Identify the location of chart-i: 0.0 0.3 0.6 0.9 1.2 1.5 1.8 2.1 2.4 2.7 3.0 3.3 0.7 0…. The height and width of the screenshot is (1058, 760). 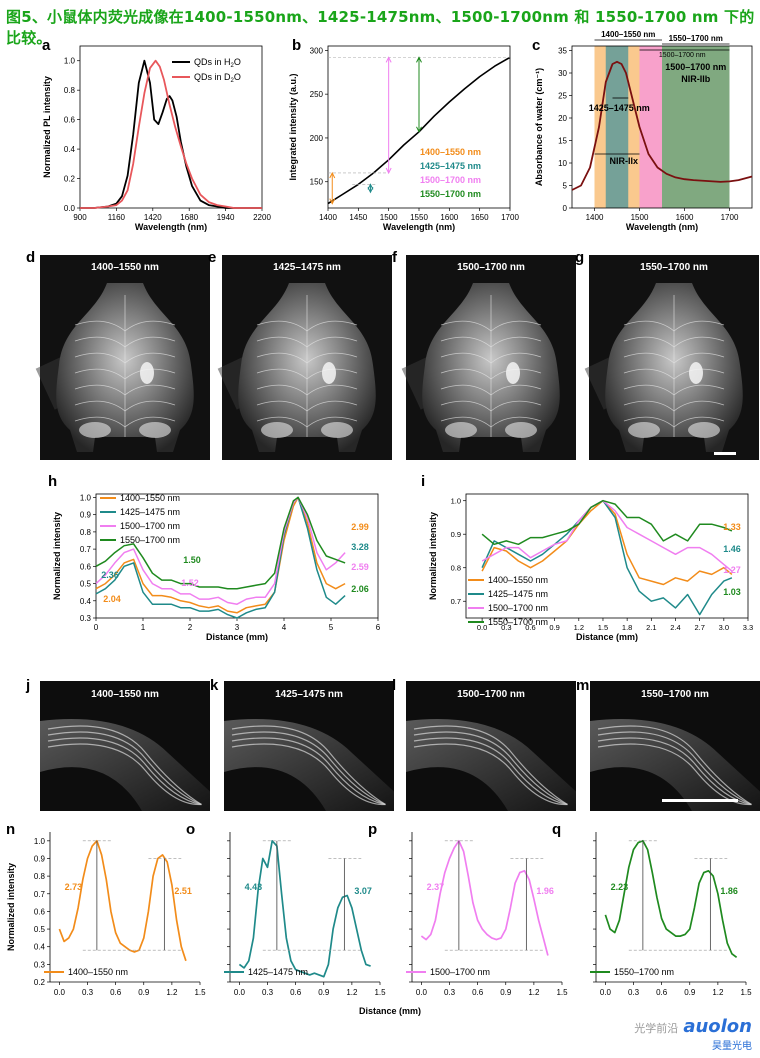
(590, 567).